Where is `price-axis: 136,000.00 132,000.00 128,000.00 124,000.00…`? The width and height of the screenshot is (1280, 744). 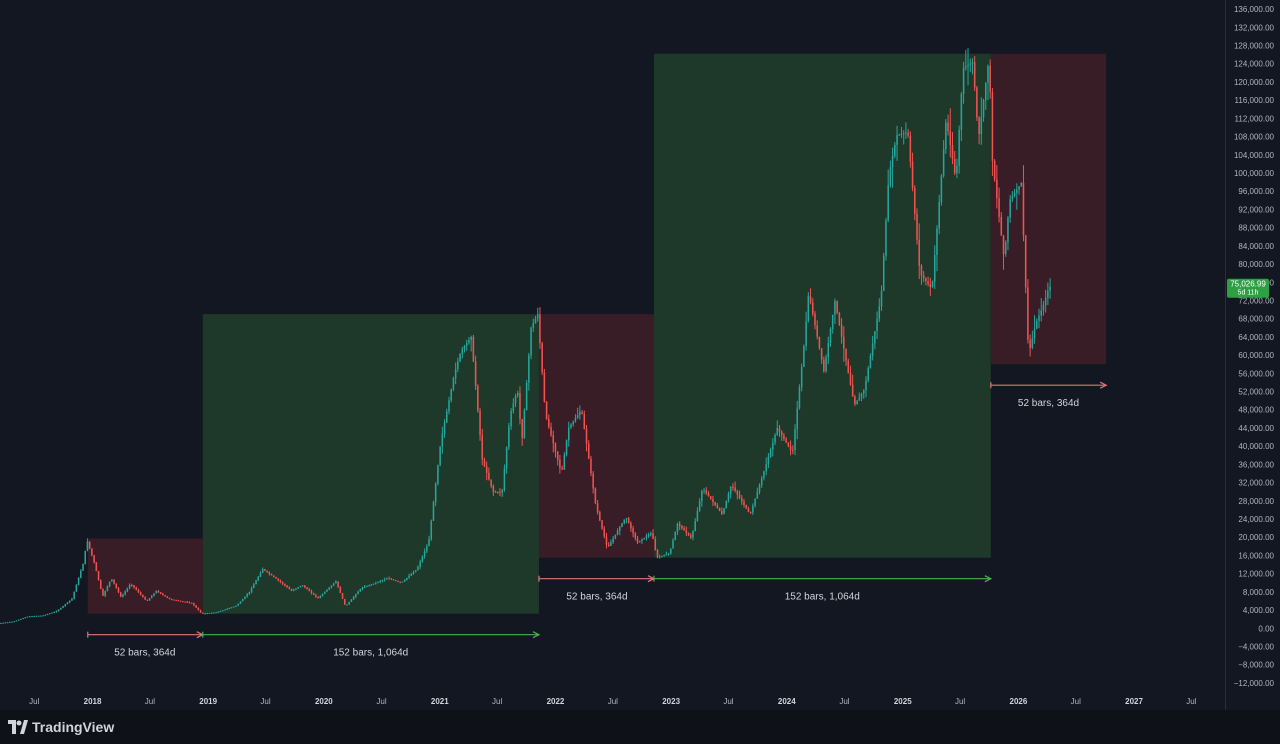 price-axis: 136,000.00 132,000.00 128,000.00 124,000.00… is located at coordinates (1254, 346).